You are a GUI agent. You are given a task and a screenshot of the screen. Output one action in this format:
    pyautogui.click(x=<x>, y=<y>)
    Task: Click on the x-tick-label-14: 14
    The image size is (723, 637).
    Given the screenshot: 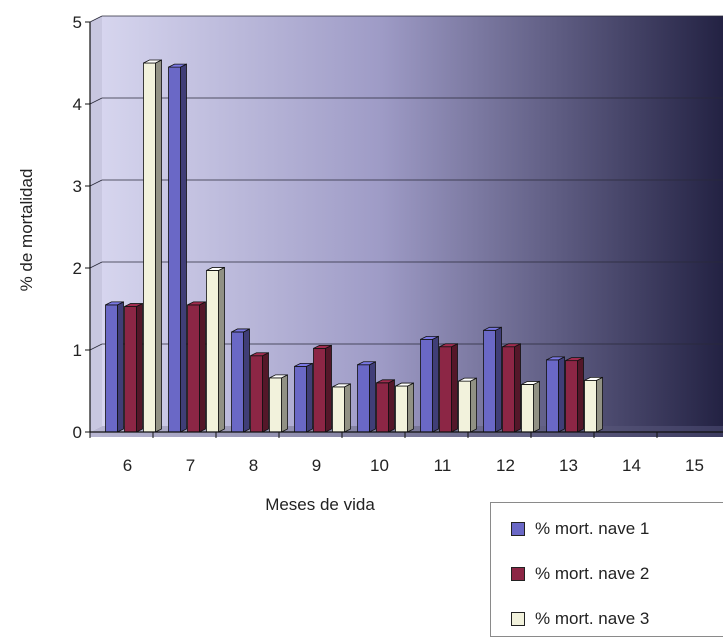 What is the action you would take?
    pyautogui.click(x=631, y=465)
    